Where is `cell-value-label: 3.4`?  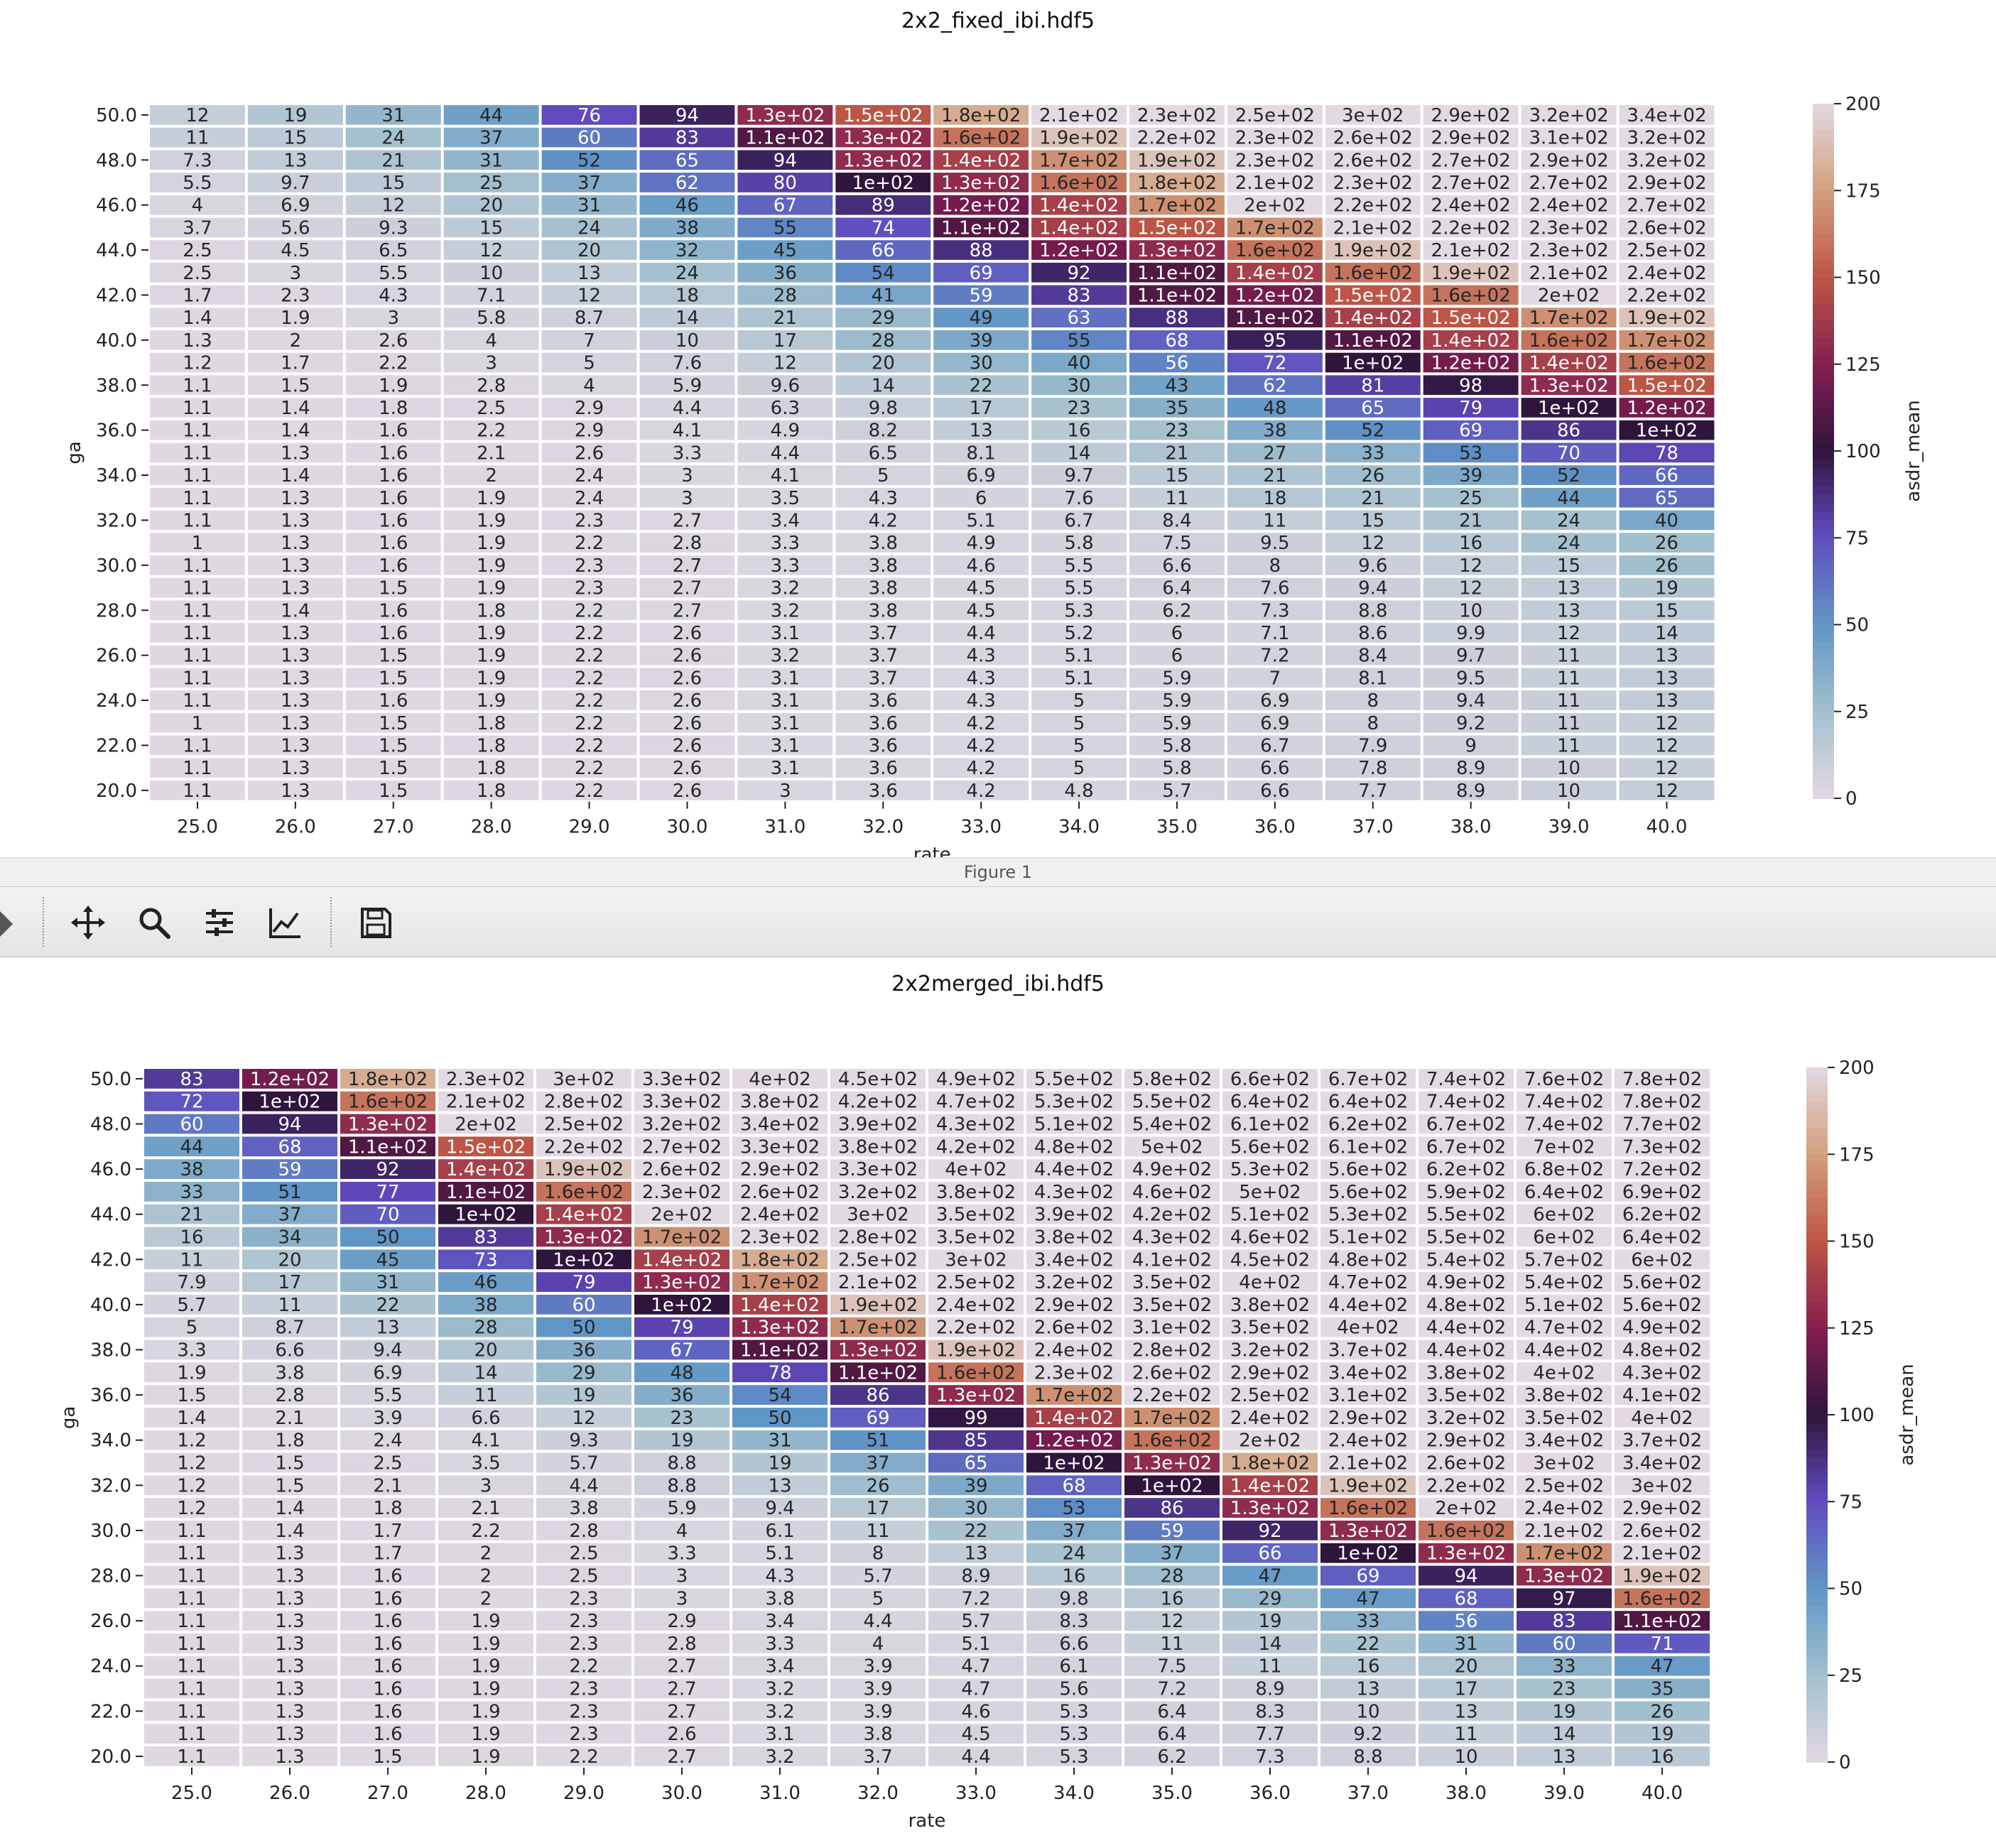 cell-value-label: 3.4 is located at coordinates (779, 1621).